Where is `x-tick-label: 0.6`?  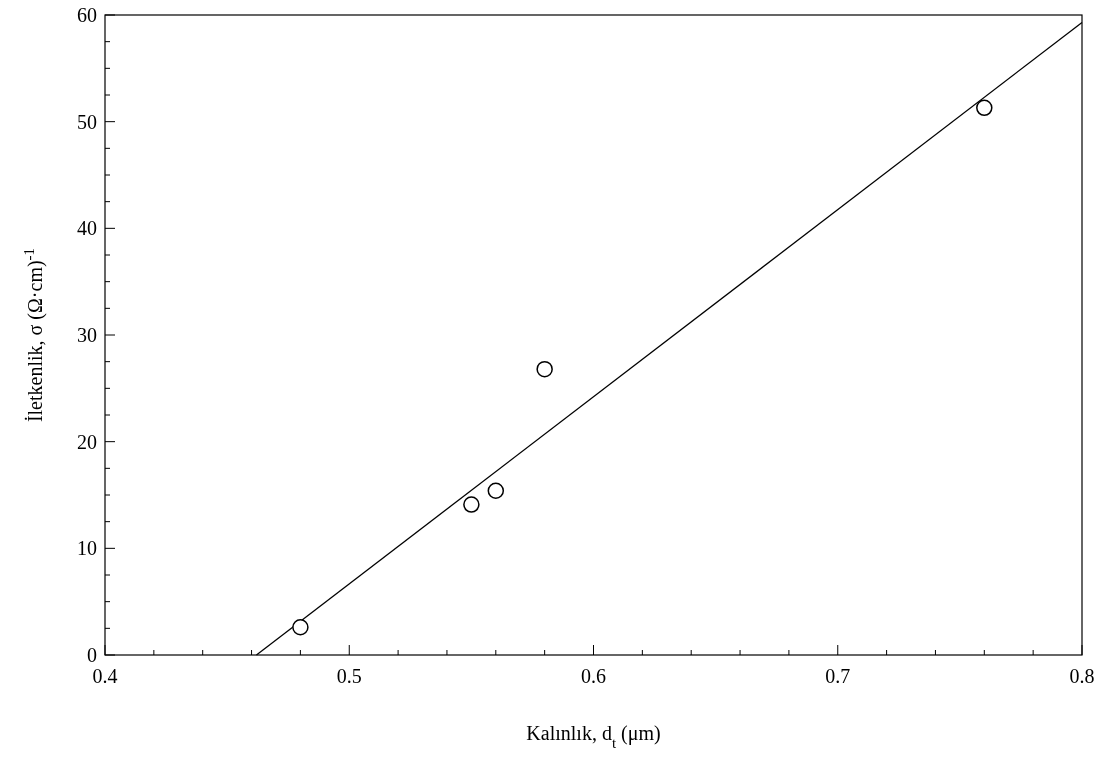
x-tick-label: 0.6 is located at coordinates (593, 676).